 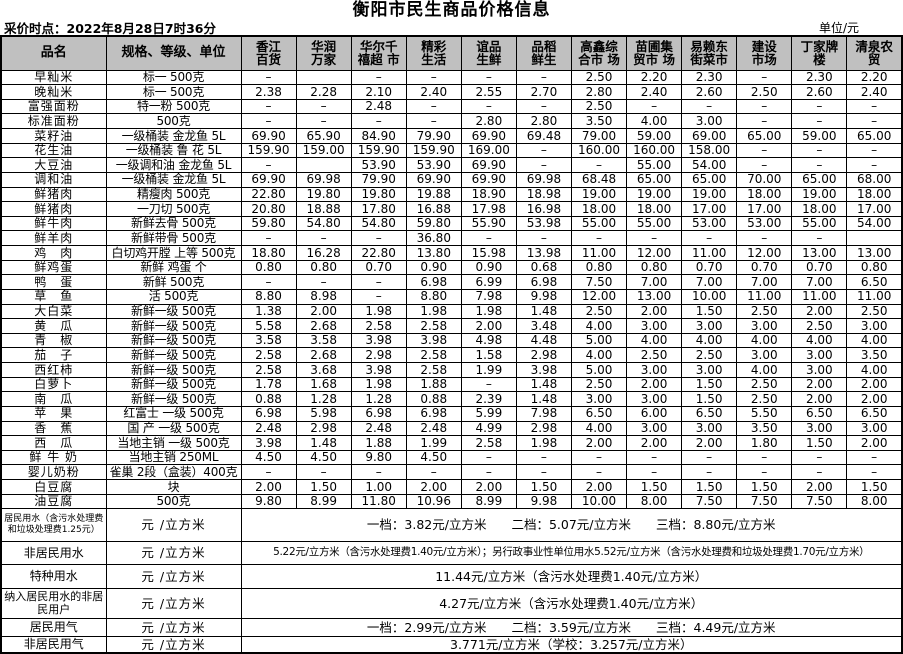 What do you see at coordinates (53, 576) in the screenshot?
I see `utility-name-cell: 特种用水` at bounding box center [53, 576].